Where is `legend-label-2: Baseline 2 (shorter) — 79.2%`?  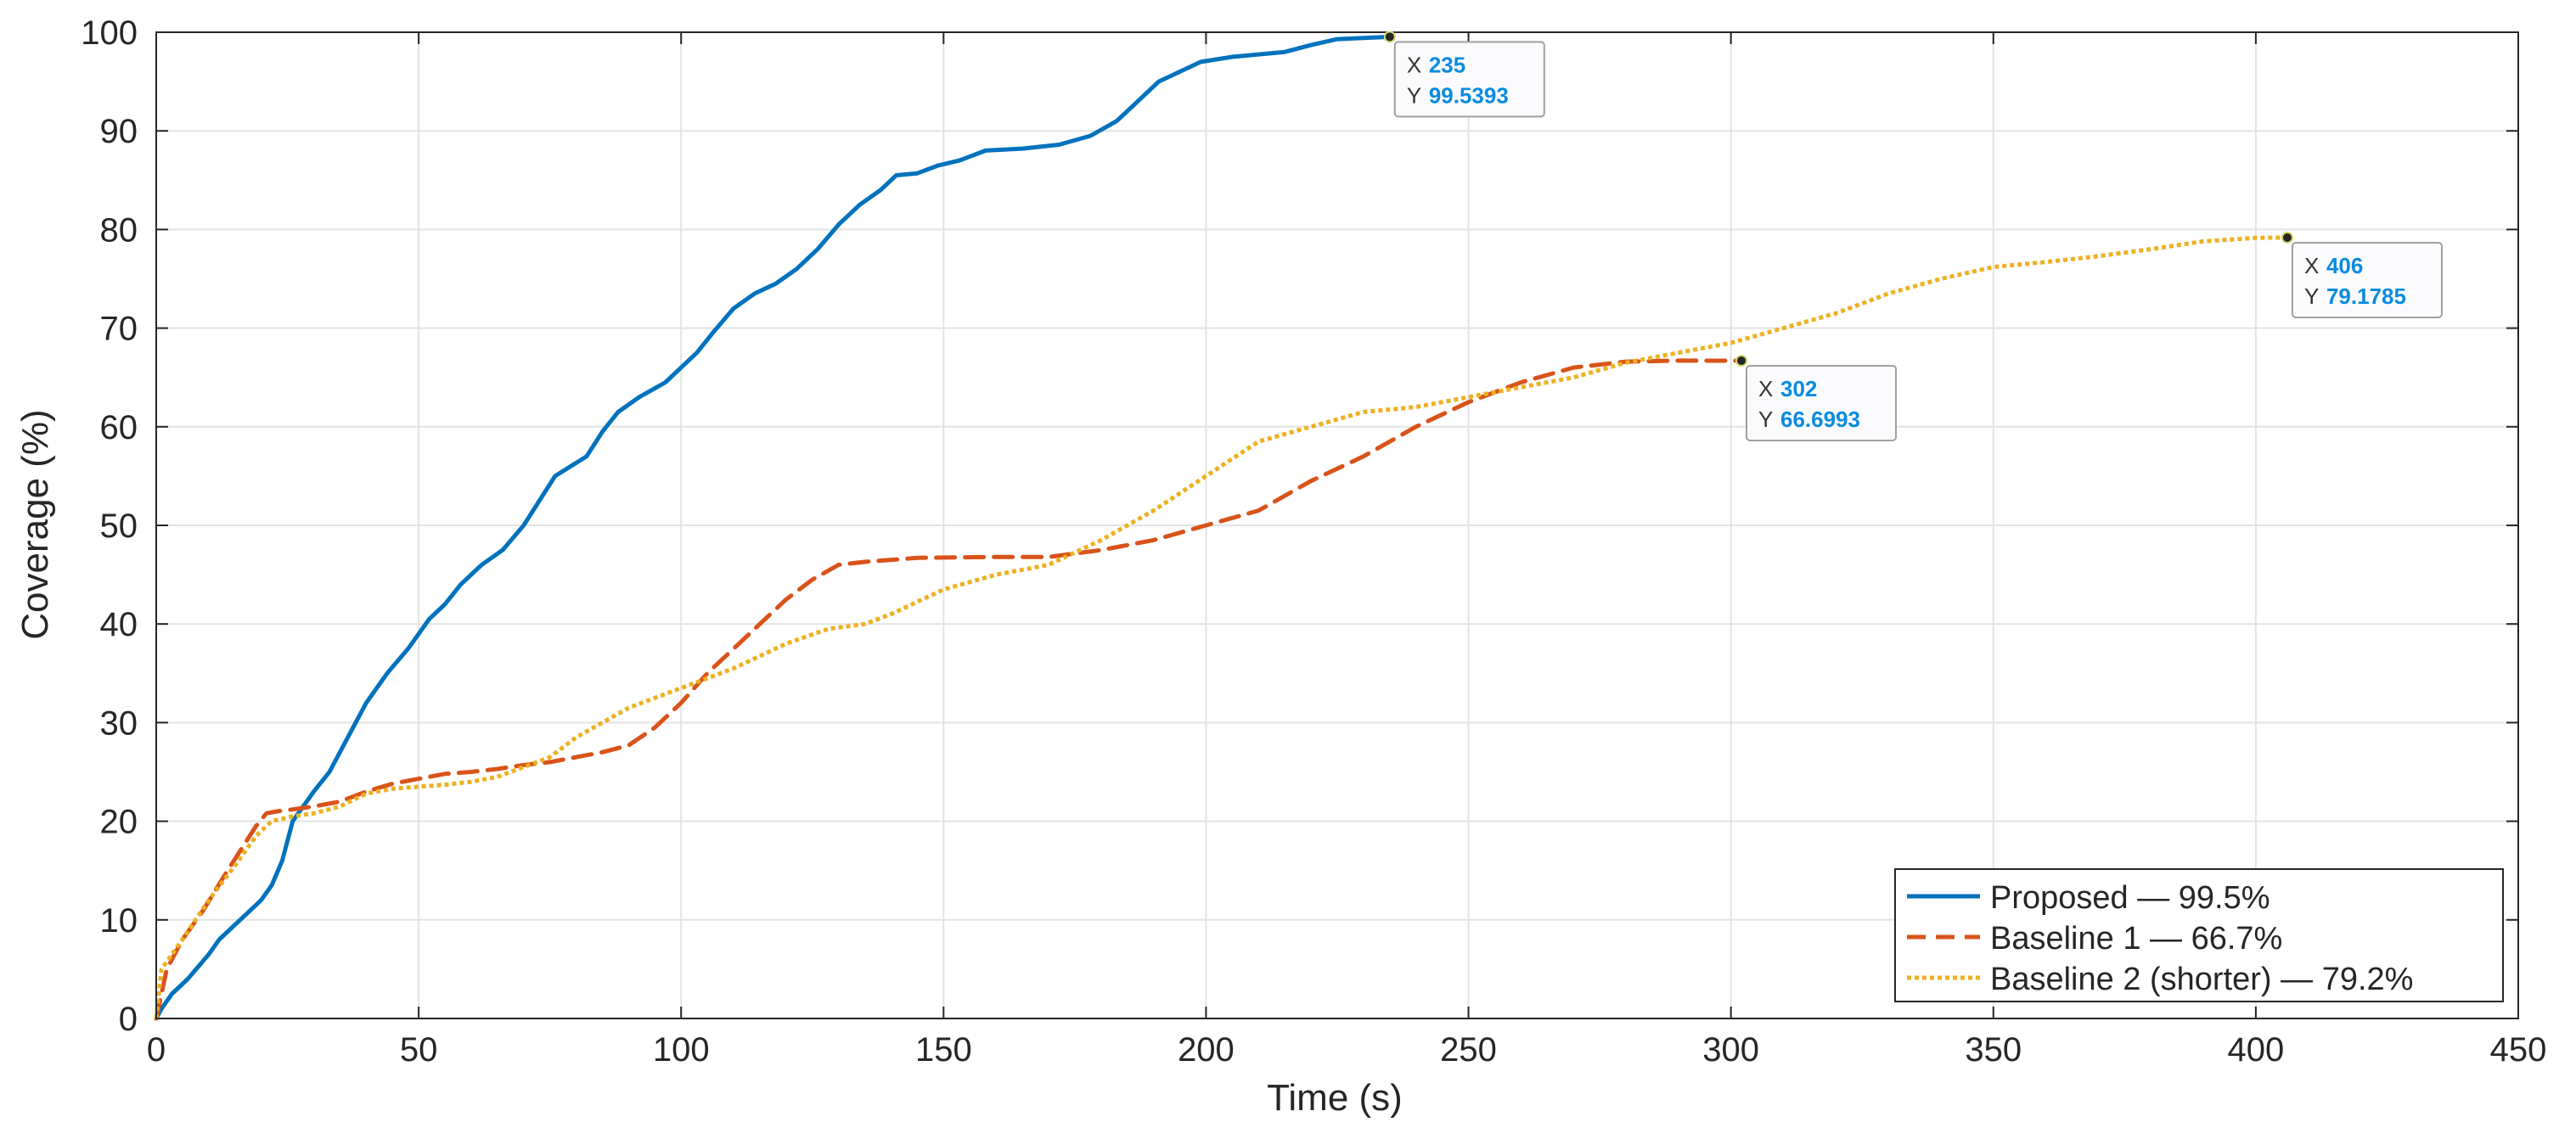
legend-label-2: Baseline 2 (shorter) — 79.2% is located at coordinates (2201, 979).